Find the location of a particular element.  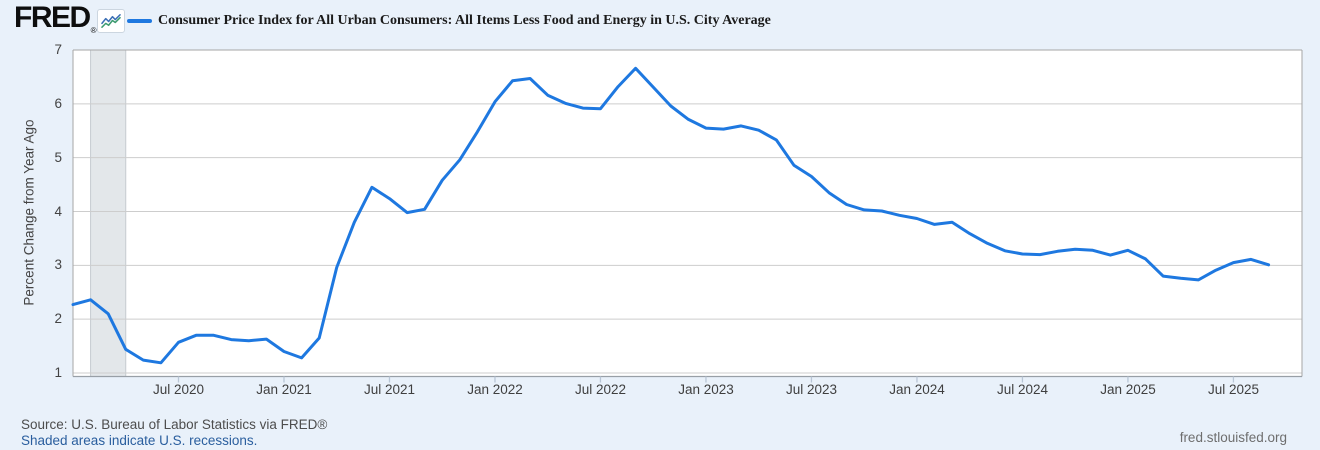

x-tick-label: Jan 2023 is located at coordinates (706, 389).